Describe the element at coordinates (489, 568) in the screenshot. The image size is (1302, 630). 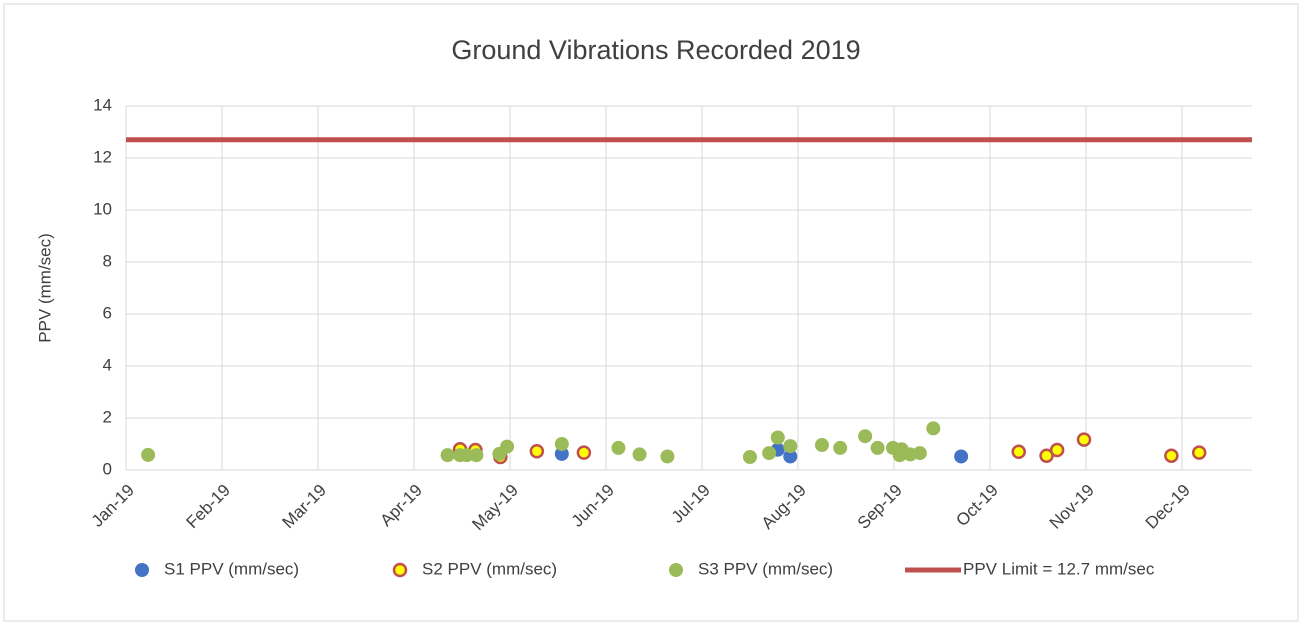
I see `legend-label: S2 PPV (mm/sec)` at that location.